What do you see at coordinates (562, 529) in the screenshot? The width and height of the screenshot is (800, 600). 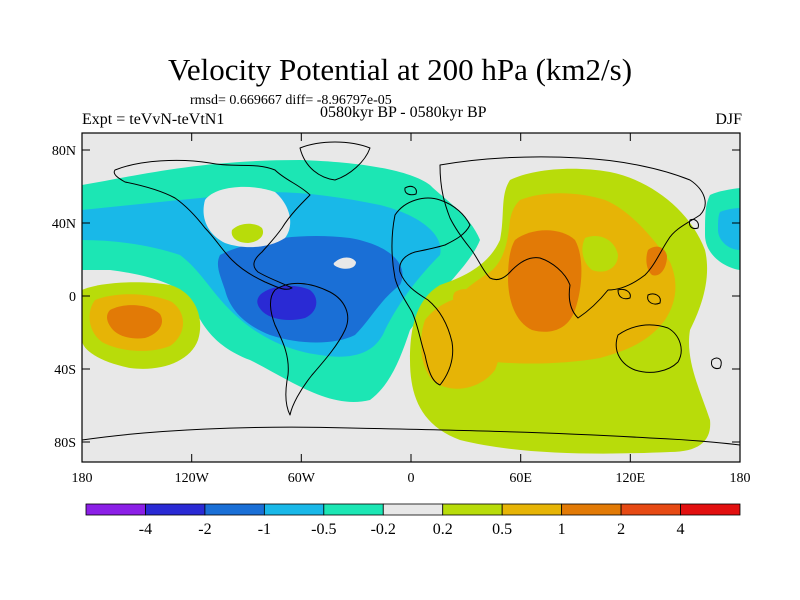 I see `colorbar-label: 1` at bounding box center [562, 529].